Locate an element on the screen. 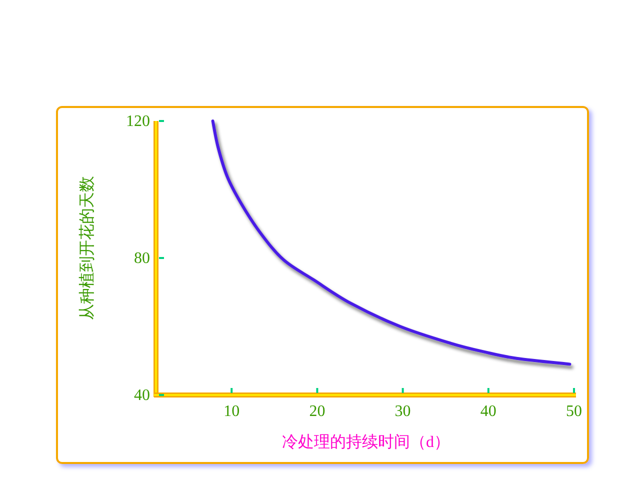 This screenshot has height=480, width=640. x-tick-label: 40 is located at coordinates (488, 411).